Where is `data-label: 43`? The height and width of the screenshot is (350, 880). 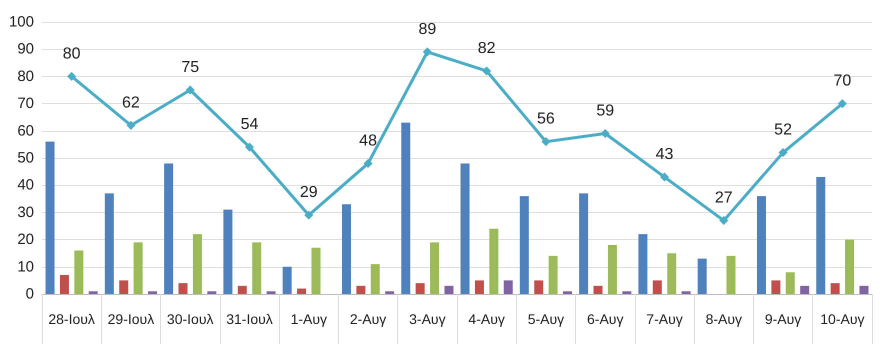 data-label: 43 is located at coordinates (665, 155).